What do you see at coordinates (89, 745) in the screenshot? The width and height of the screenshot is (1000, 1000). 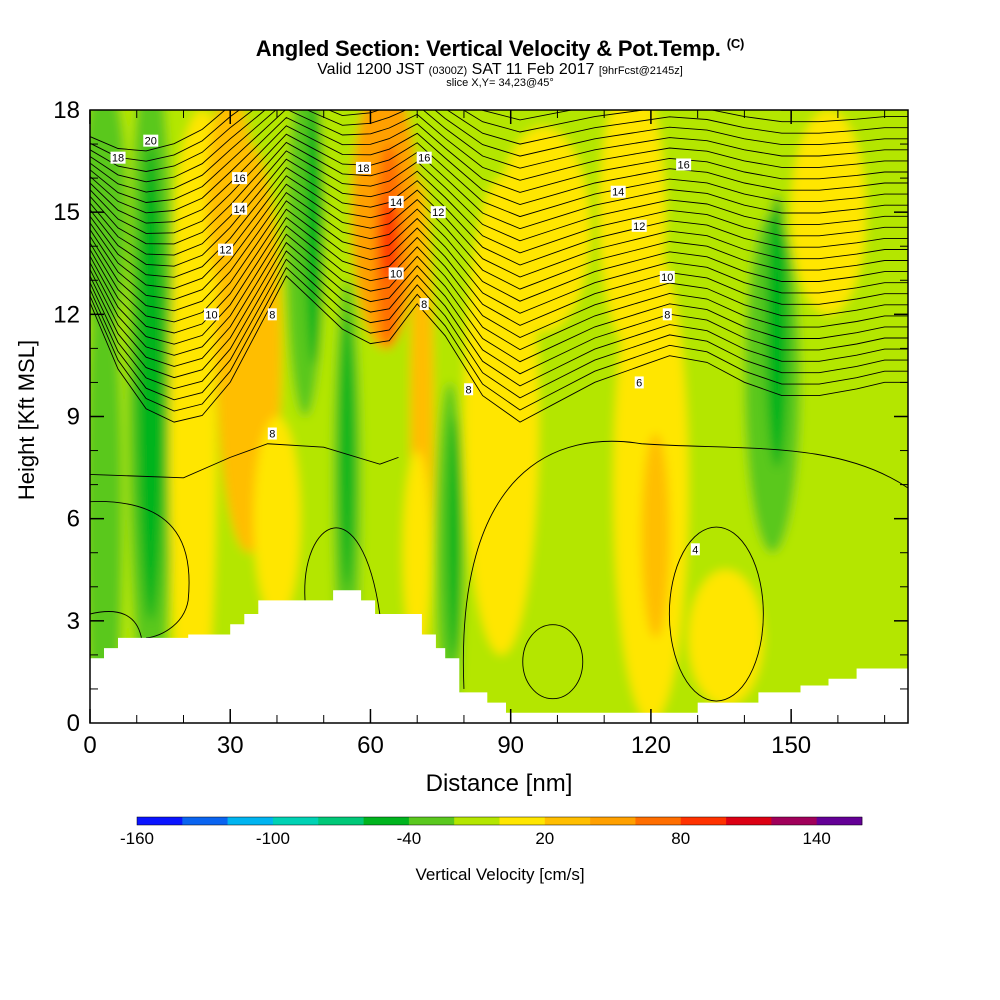 I see `x-tick-label: 0` at bounding box center [89, 745].